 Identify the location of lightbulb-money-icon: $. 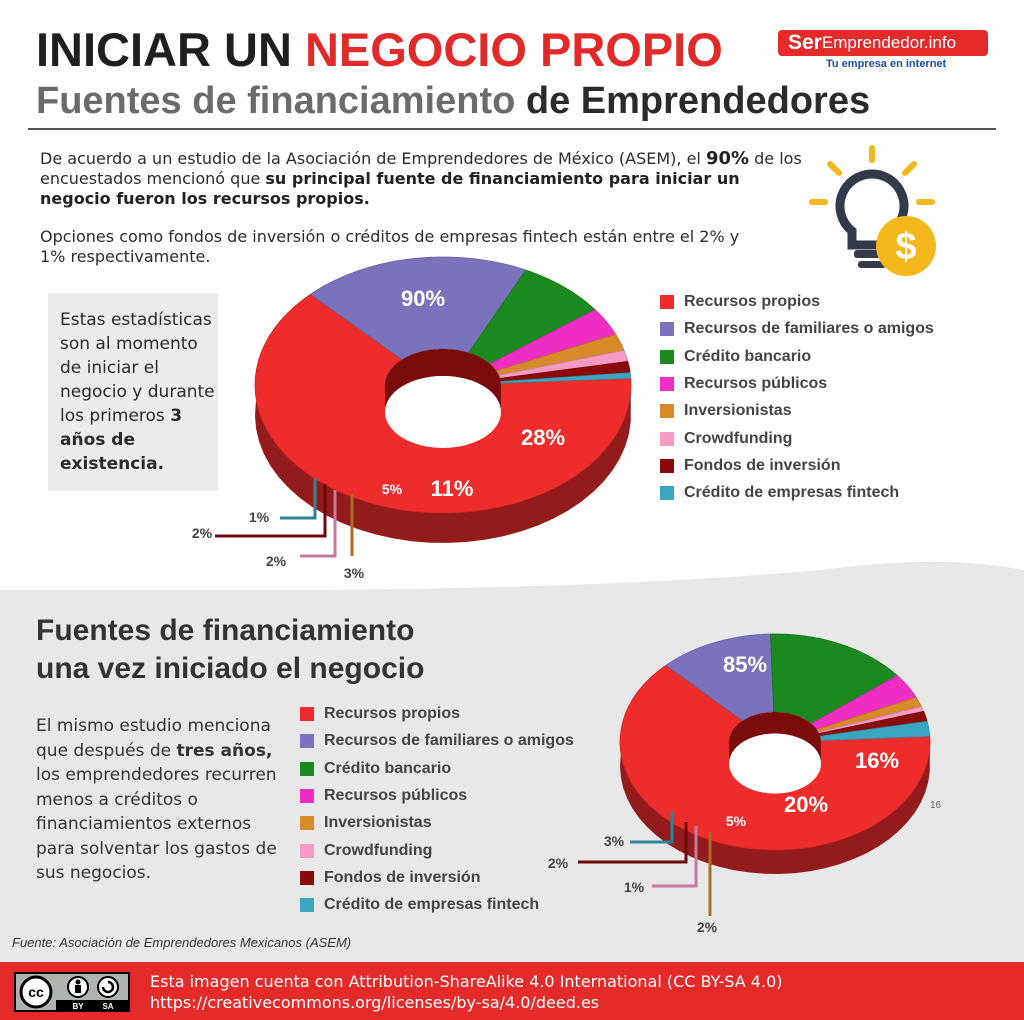
(872, 210).